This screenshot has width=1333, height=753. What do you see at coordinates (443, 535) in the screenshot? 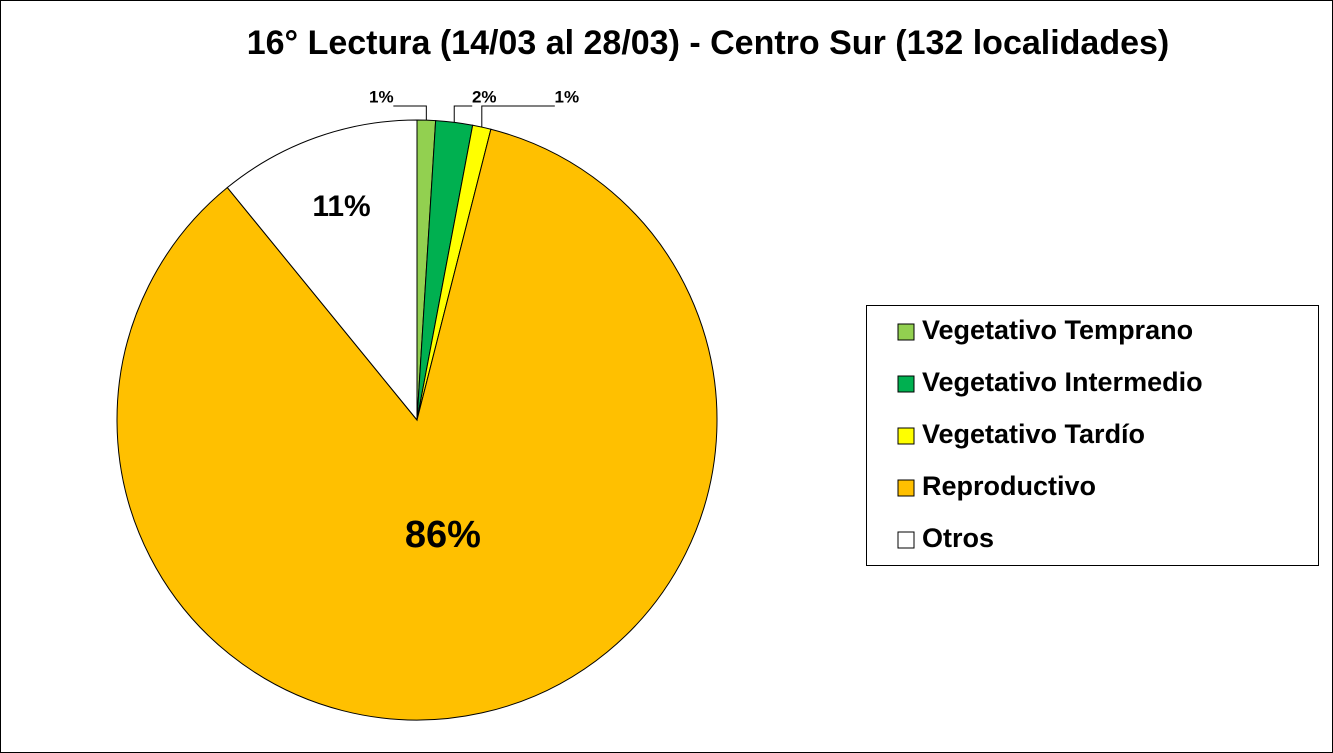
I see `data-label: 86%` at bounding box center [443, 535].